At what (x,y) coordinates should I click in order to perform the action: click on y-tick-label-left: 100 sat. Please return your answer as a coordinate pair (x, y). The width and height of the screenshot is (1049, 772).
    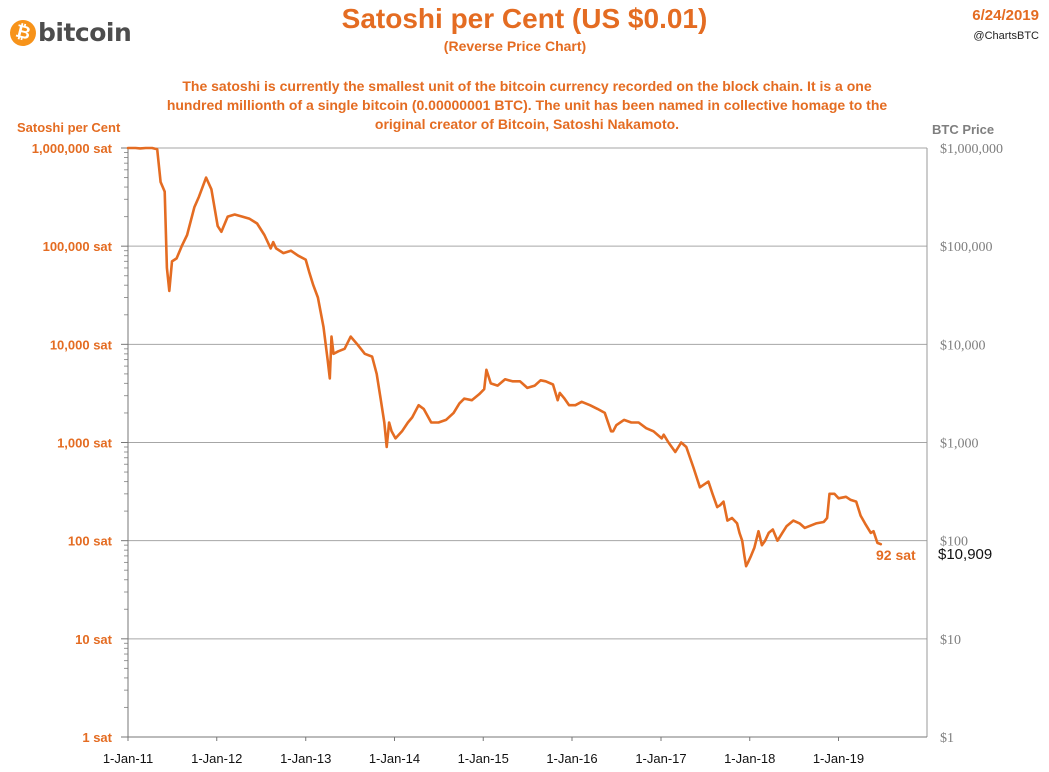
    Looking at the image, I should click on (90, 541).